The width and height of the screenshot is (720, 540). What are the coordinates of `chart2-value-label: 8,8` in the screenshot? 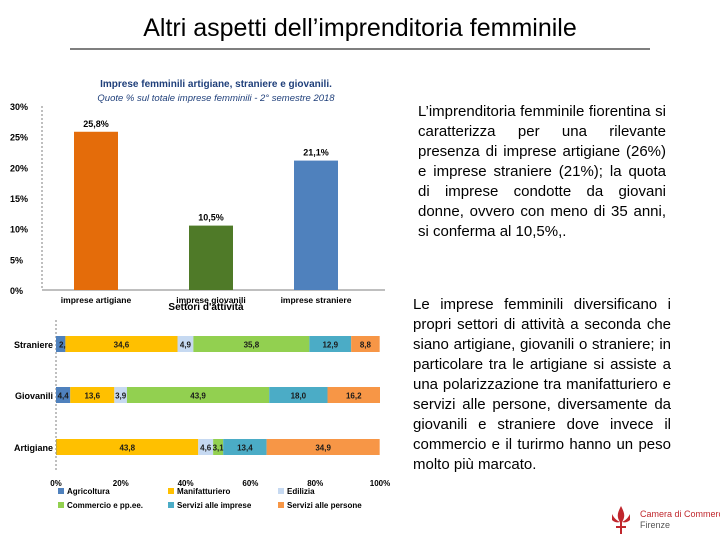 It's located at (366, 345).